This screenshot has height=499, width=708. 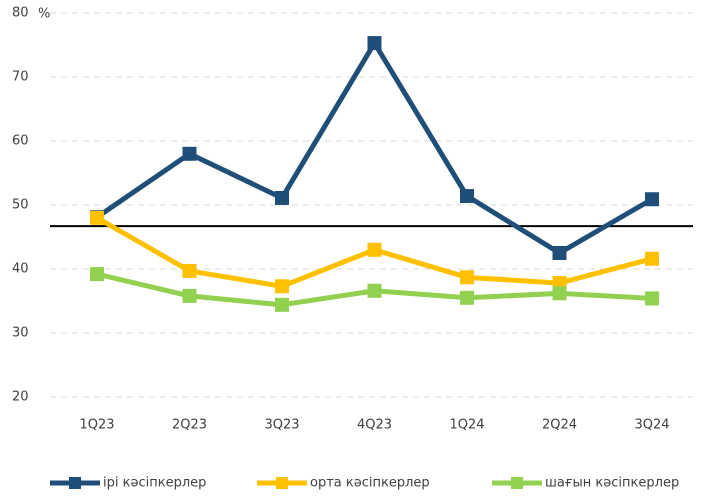 What do you see at coordinates (559, 425) in the screenshot?
I see `x-tick-label: 2Q24` at bounding box center [559, 425].